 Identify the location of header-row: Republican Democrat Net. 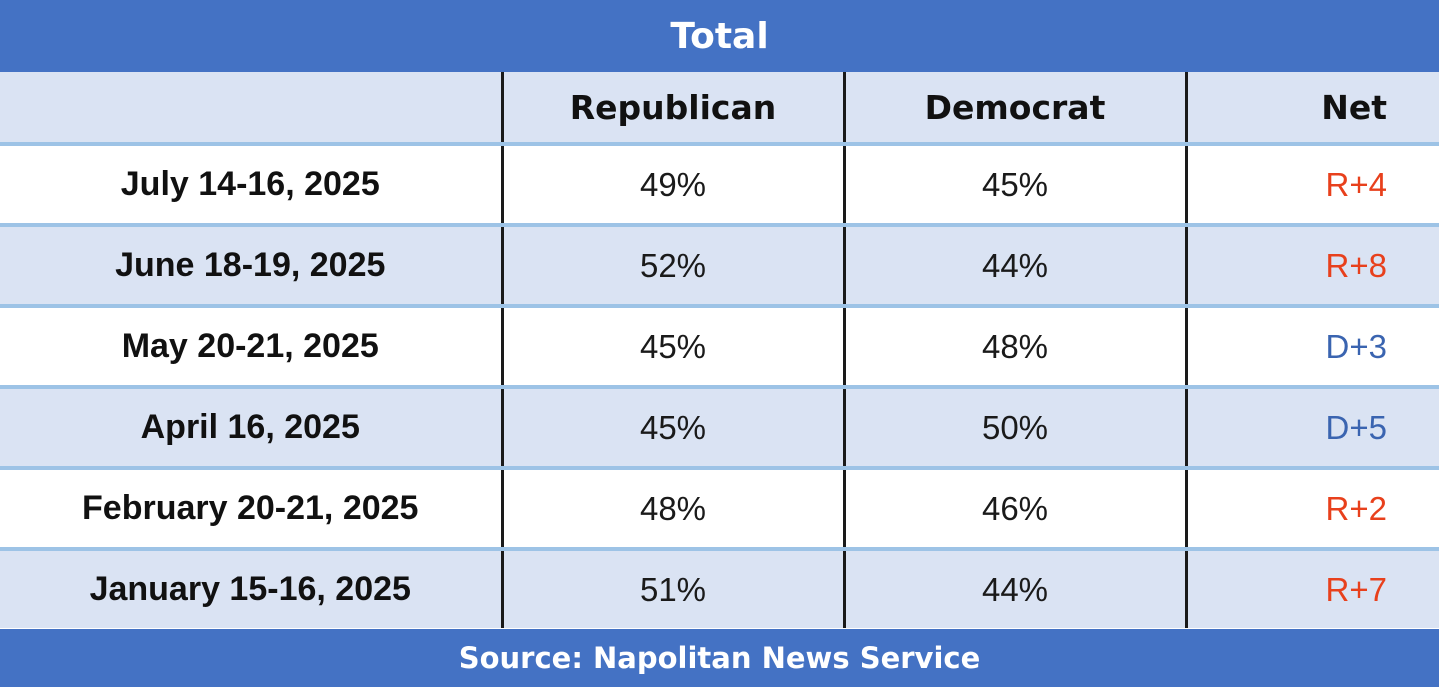
(719, 109).